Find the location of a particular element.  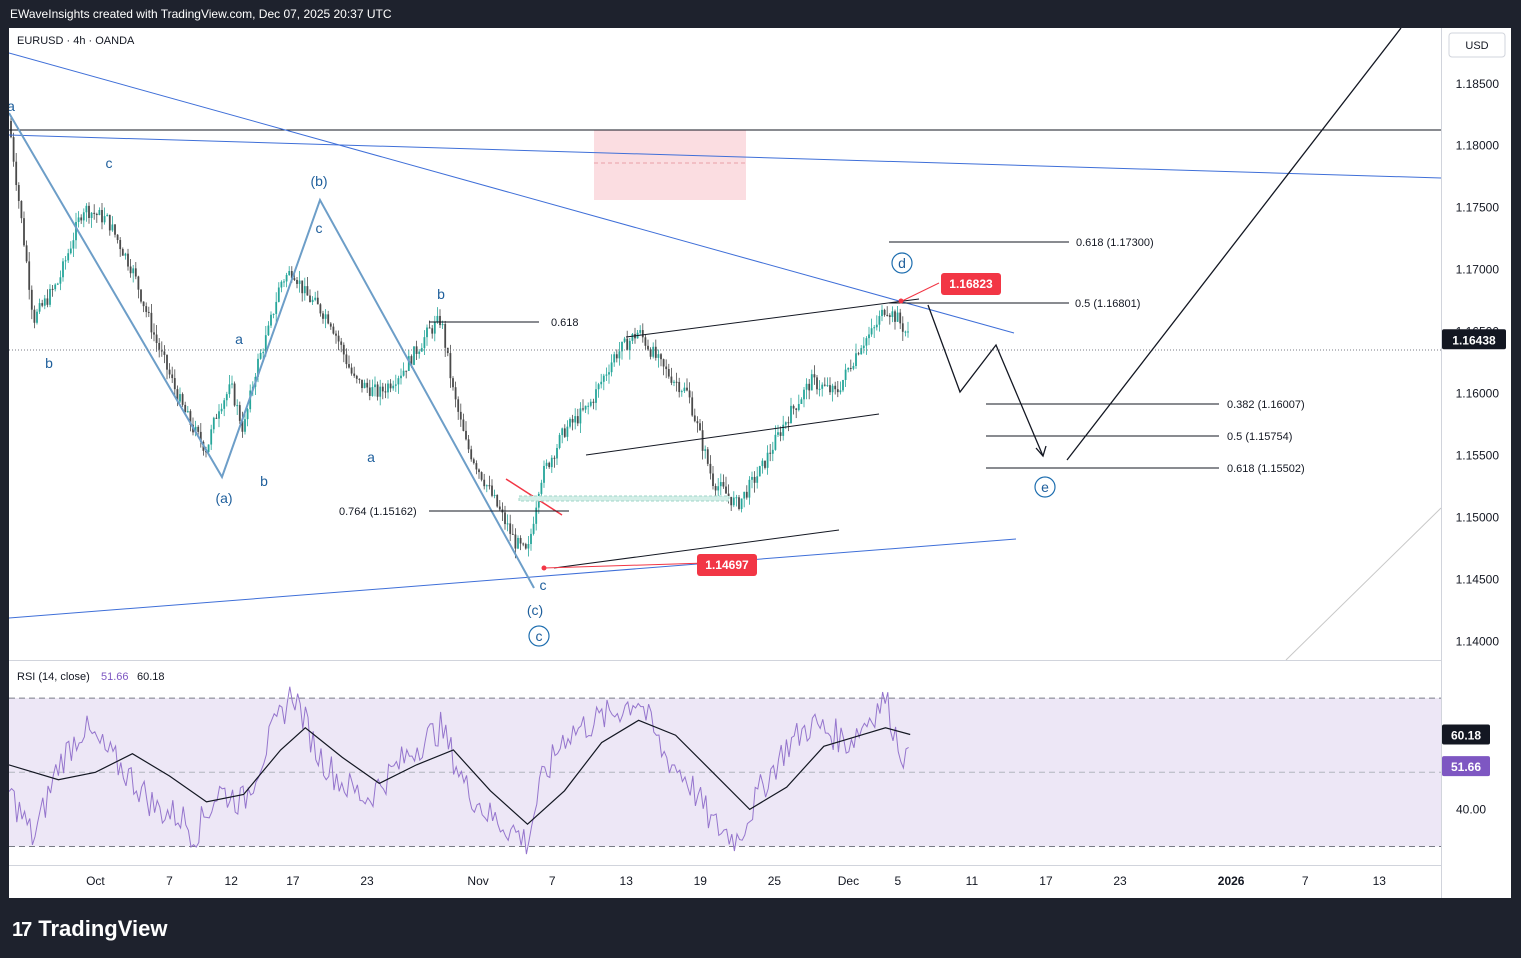

rsi-ma-tag-text: 60.18 is located at coordinates (1466, 736).